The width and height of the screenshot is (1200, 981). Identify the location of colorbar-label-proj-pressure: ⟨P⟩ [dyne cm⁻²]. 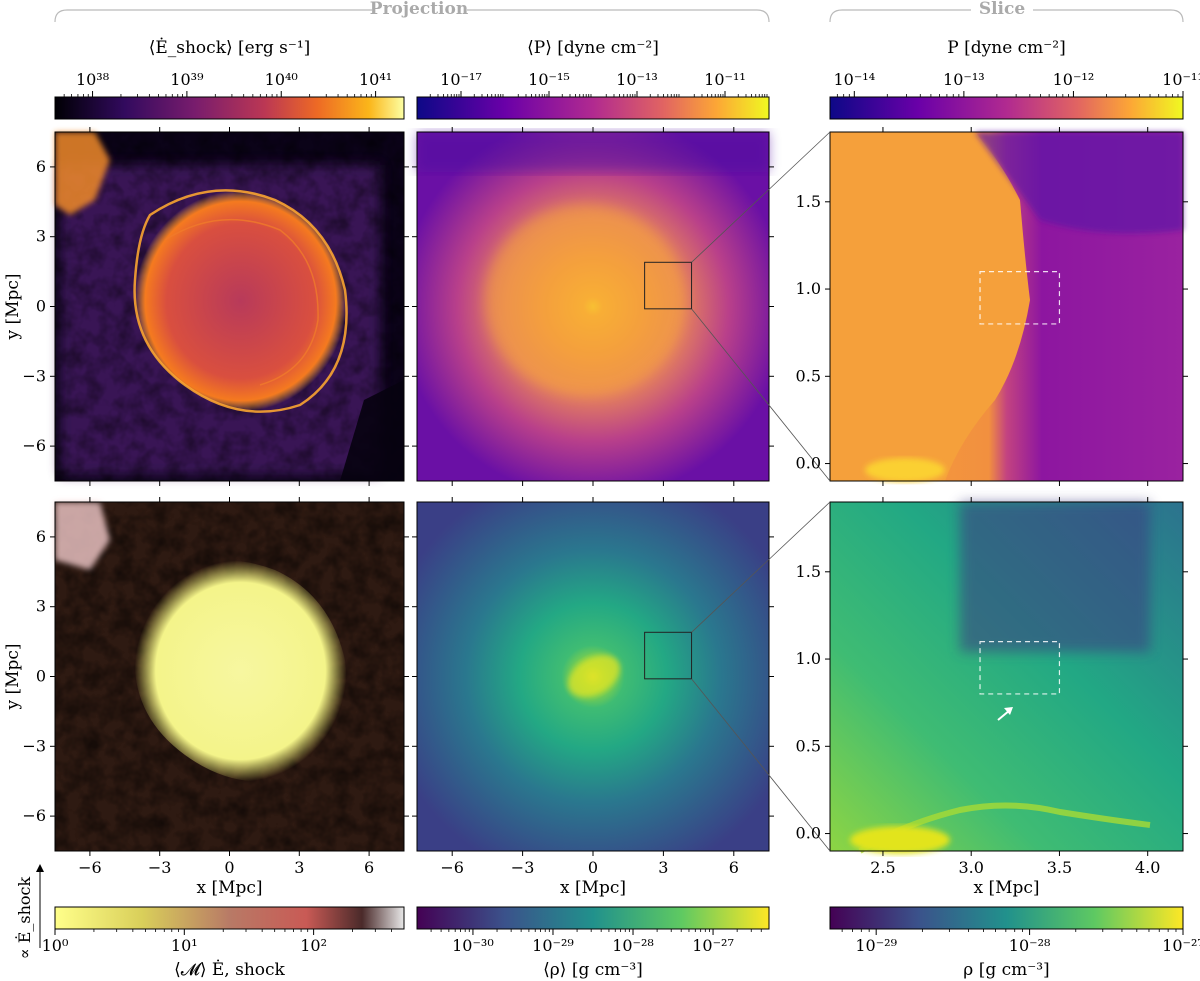
(593, 48).